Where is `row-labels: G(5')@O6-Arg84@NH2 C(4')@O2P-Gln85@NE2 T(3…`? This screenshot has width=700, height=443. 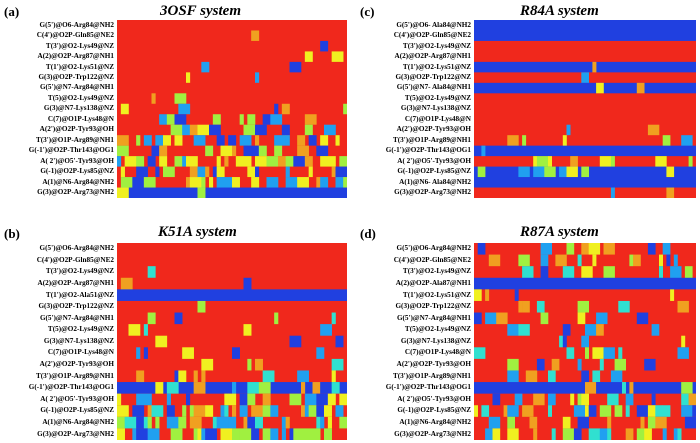
row-labels: G(5')@O6-Arg84@NH2 C(4')@O2P-Gln85@NE2 T(3… is located at coordinates (57, 109).